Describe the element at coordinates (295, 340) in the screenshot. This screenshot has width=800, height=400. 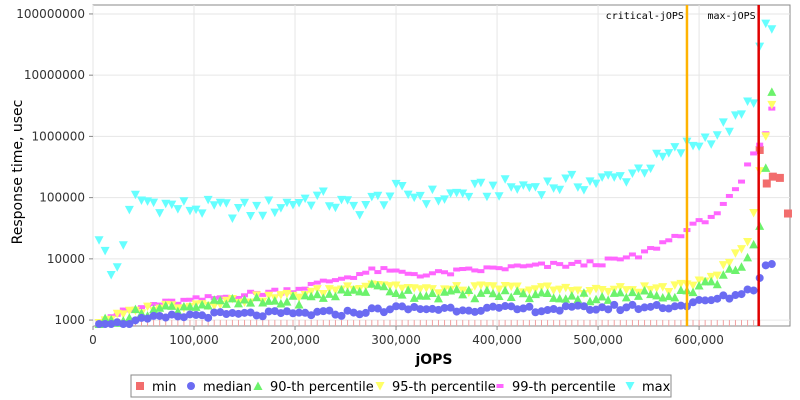
I see `x-tick-label: 200,000` at that location.